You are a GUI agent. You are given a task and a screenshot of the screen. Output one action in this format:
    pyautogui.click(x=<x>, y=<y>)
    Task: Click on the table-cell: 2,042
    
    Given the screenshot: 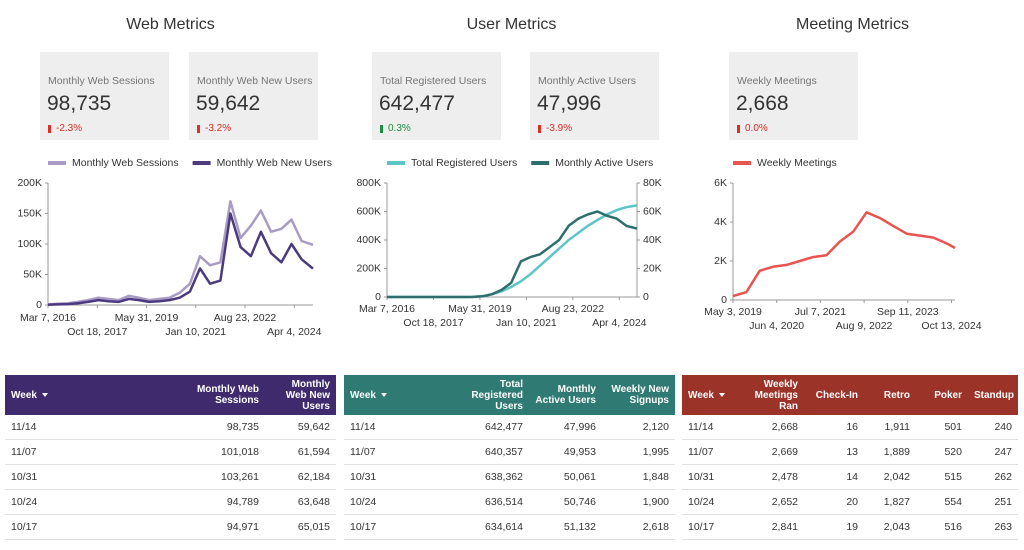 What is the action you would take?
    pyautogui.click(x=890, y=477)
    